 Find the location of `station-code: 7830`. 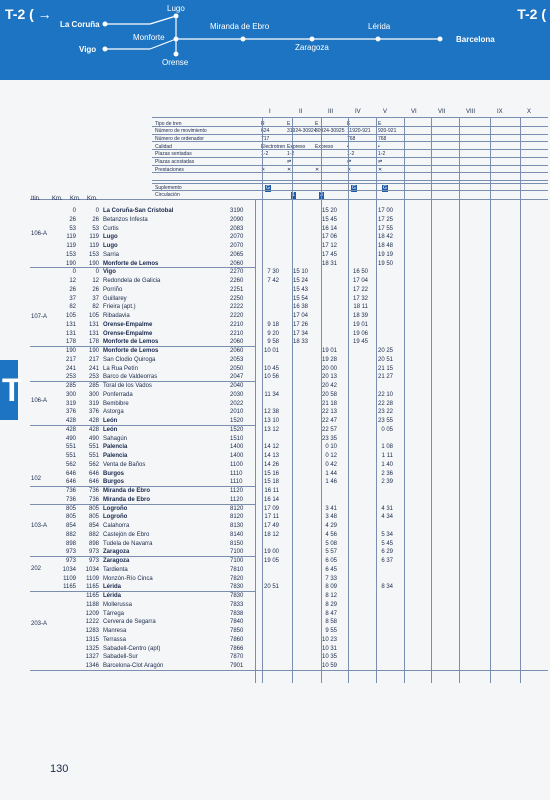

station-code: 7830 is located at coordinates (237, 596).